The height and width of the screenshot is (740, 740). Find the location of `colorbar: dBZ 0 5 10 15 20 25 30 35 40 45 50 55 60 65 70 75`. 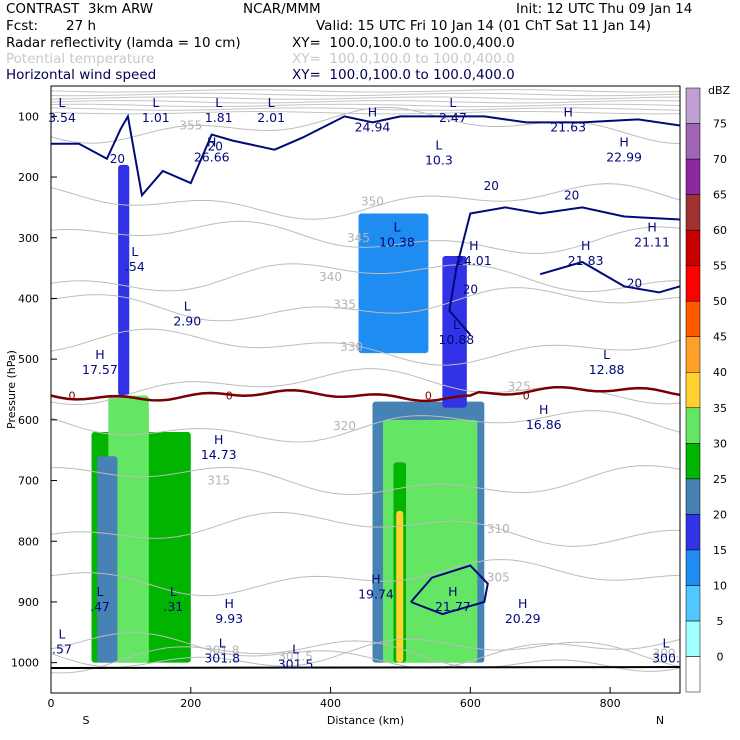

colorbar: dBZ 0 5 10 15 20 25 30 35 40 45 50 55 60 65 70 75 is located at coordinates (708, 388).